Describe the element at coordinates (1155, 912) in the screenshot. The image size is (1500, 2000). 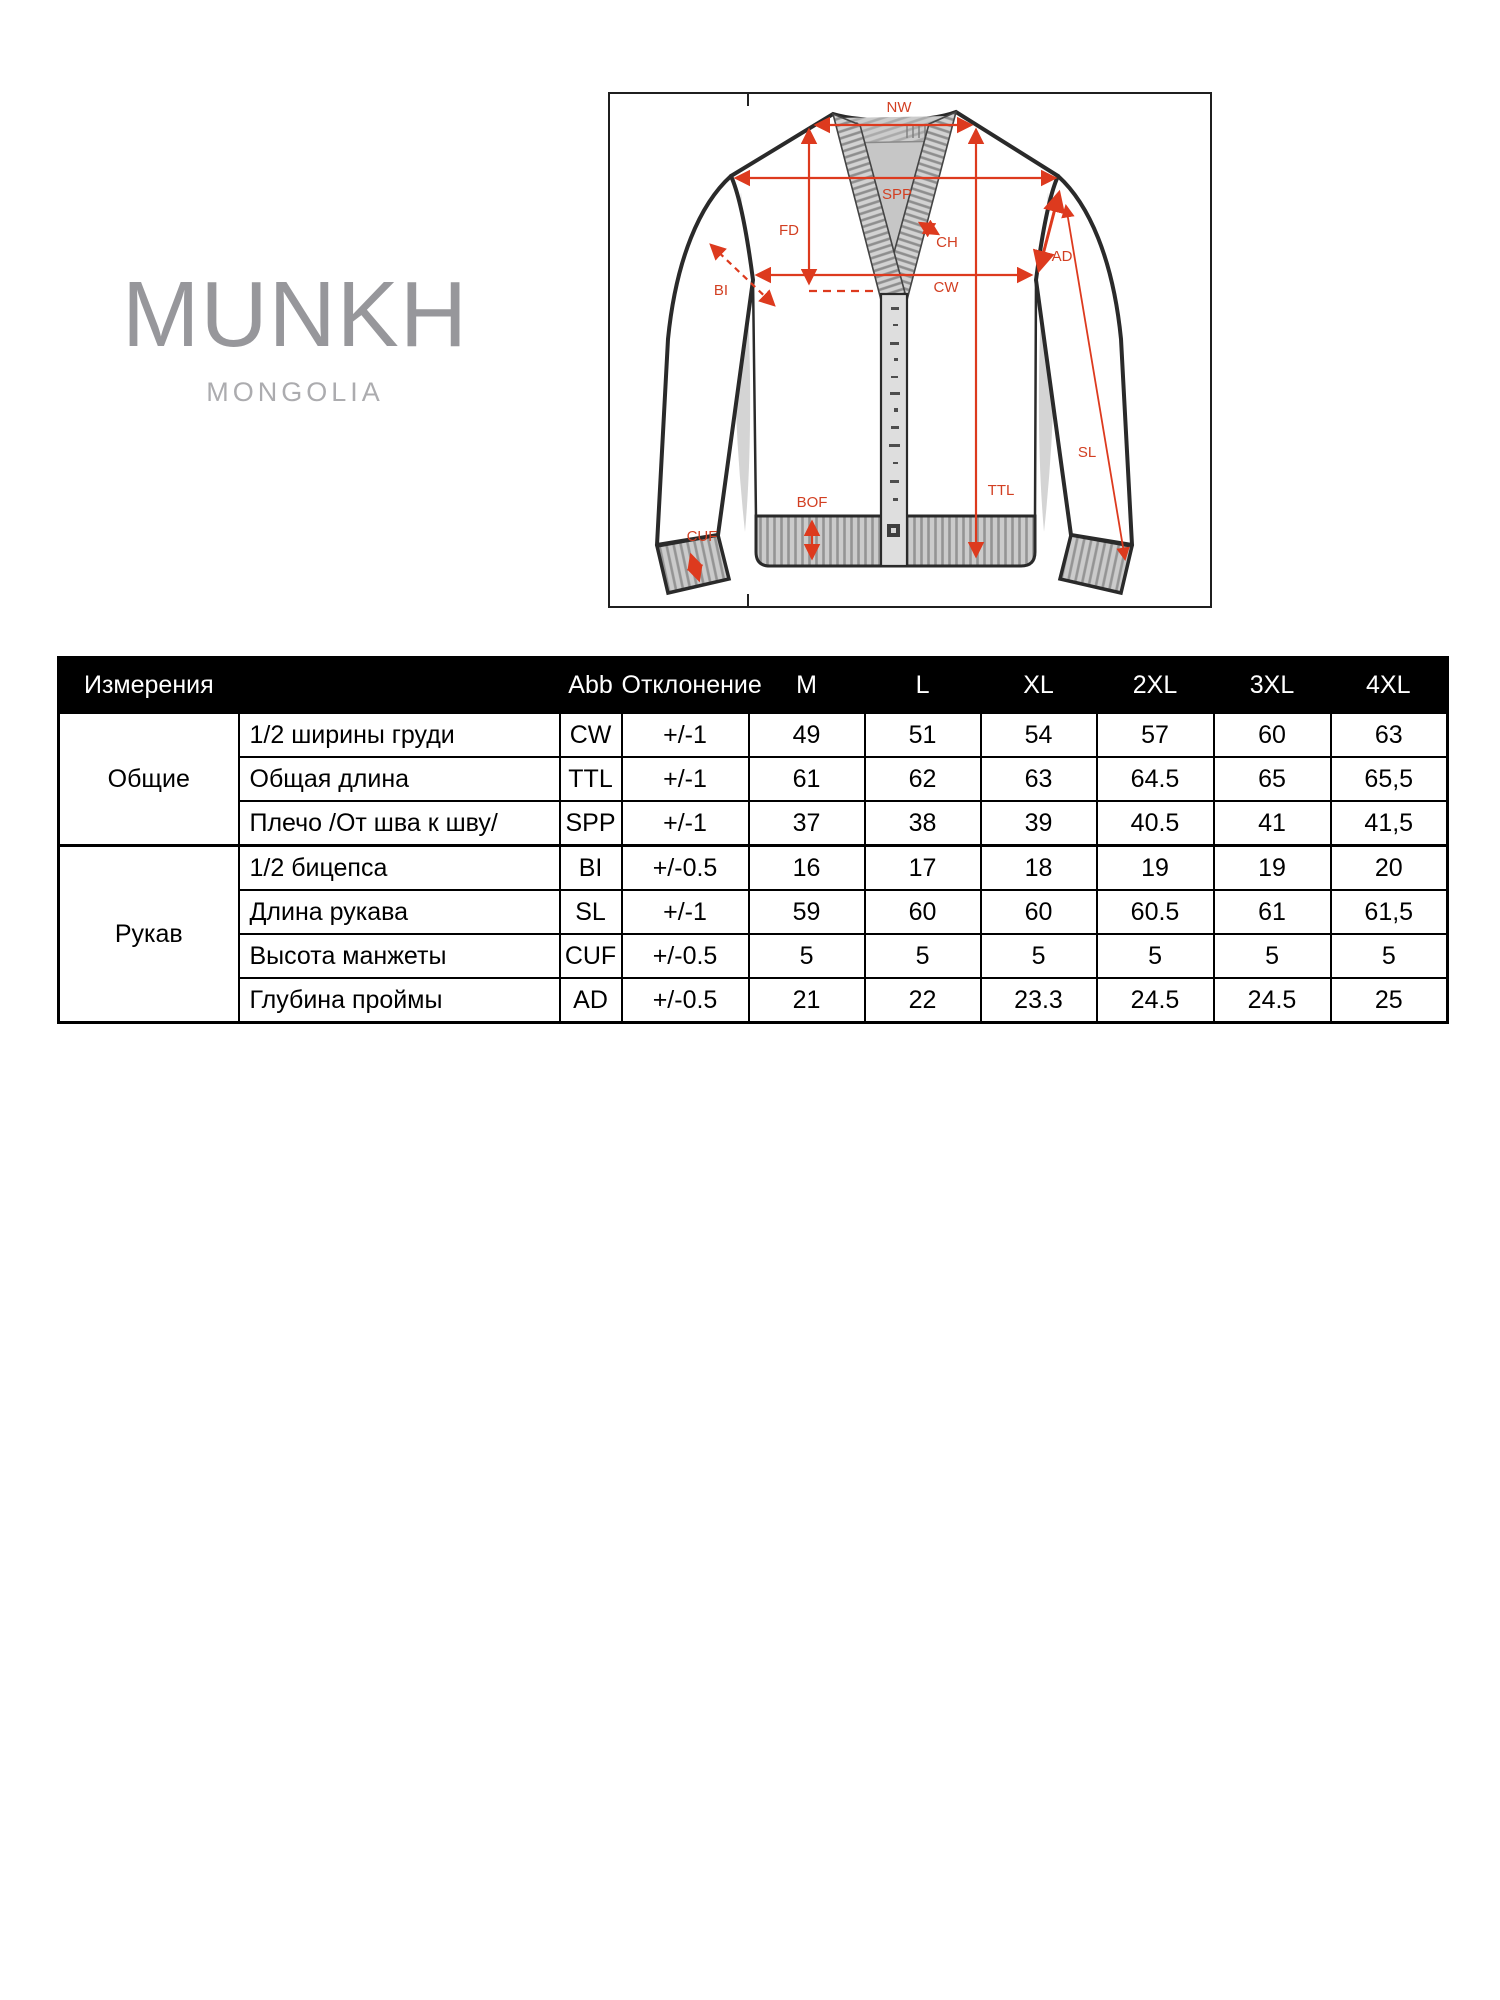
I see `value-cell: 60.5` at that location.